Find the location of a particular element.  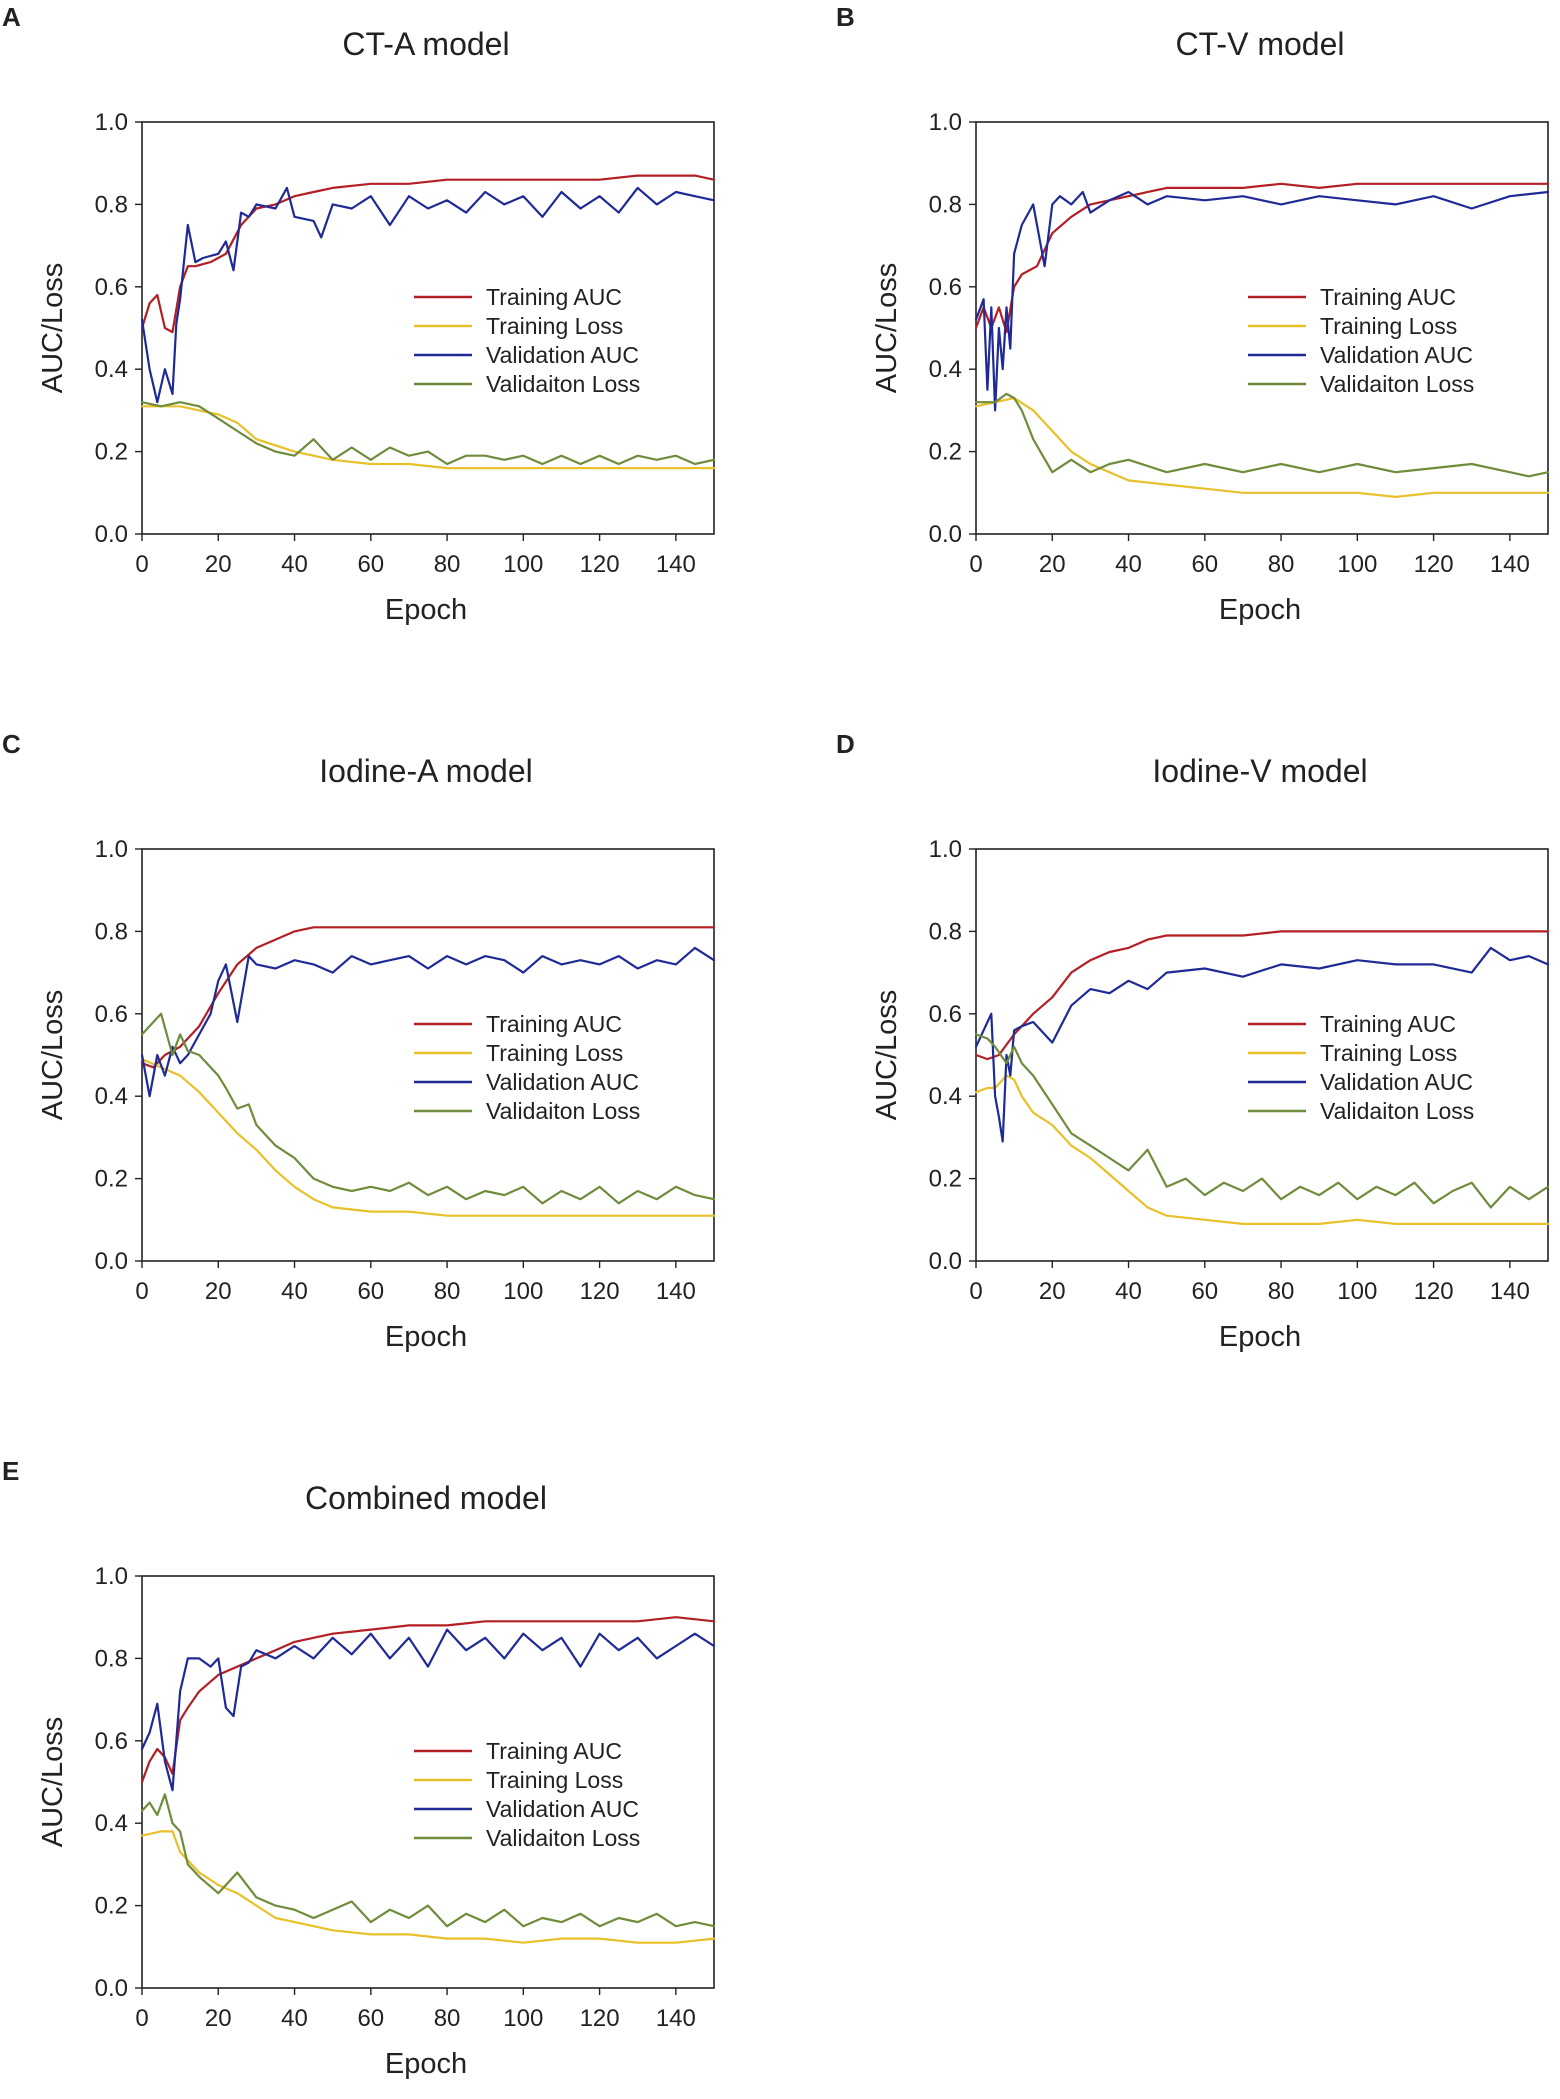

chart-title: CT-A model is located at coordinates (425, 44).